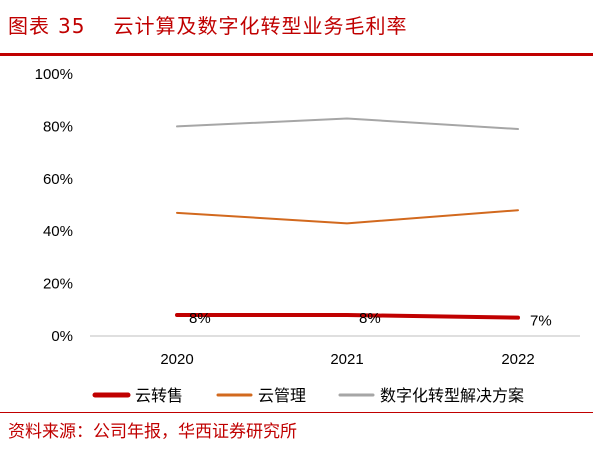 Image resolution: width=593 pixels, height=458 pixels. Describe the element at coordinates (58, 126) in the screenshot. I see `y-tick-label: 80%` at that location.